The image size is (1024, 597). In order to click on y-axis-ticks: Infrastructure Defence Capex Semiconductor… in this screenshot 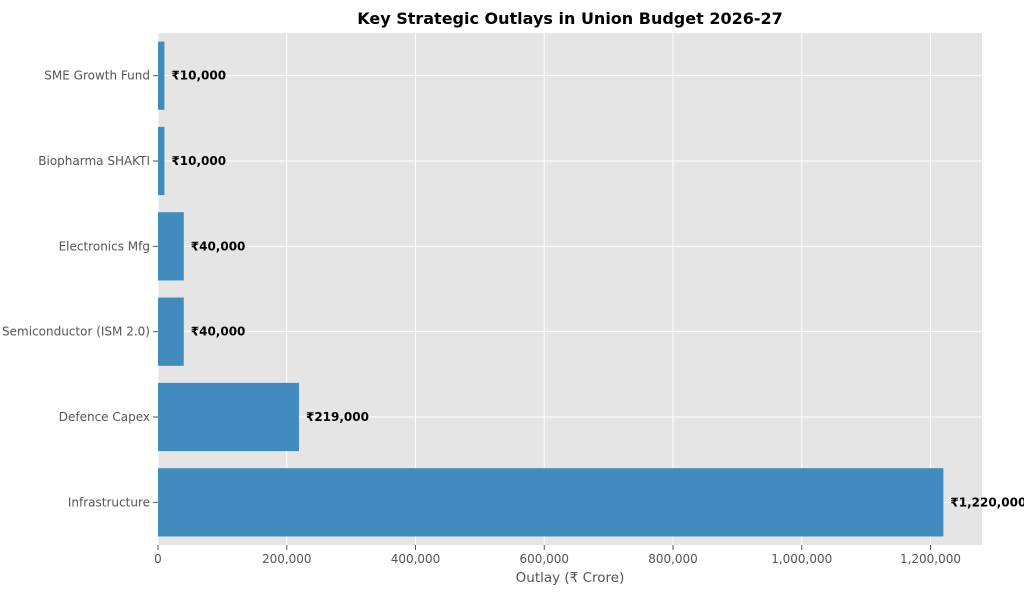, I will do `click(80, 289)`.